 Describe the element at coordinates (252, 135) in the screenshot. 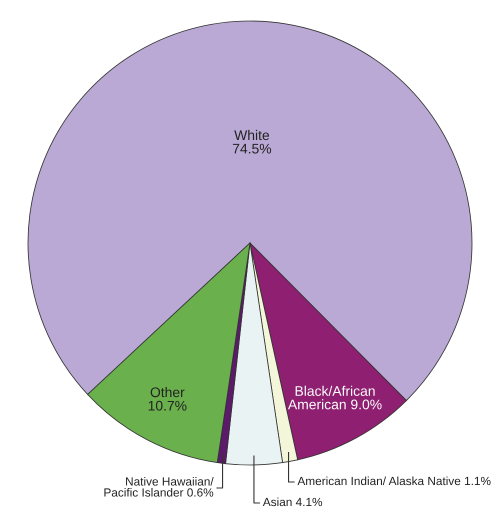

I see `slice-label: White` at that location.